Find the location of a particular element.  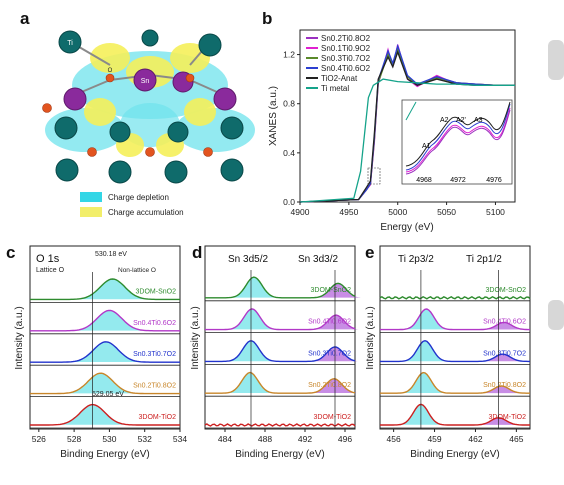

c-sample-label: 3DOM-TiO2 is located at coordinates (158, 417).